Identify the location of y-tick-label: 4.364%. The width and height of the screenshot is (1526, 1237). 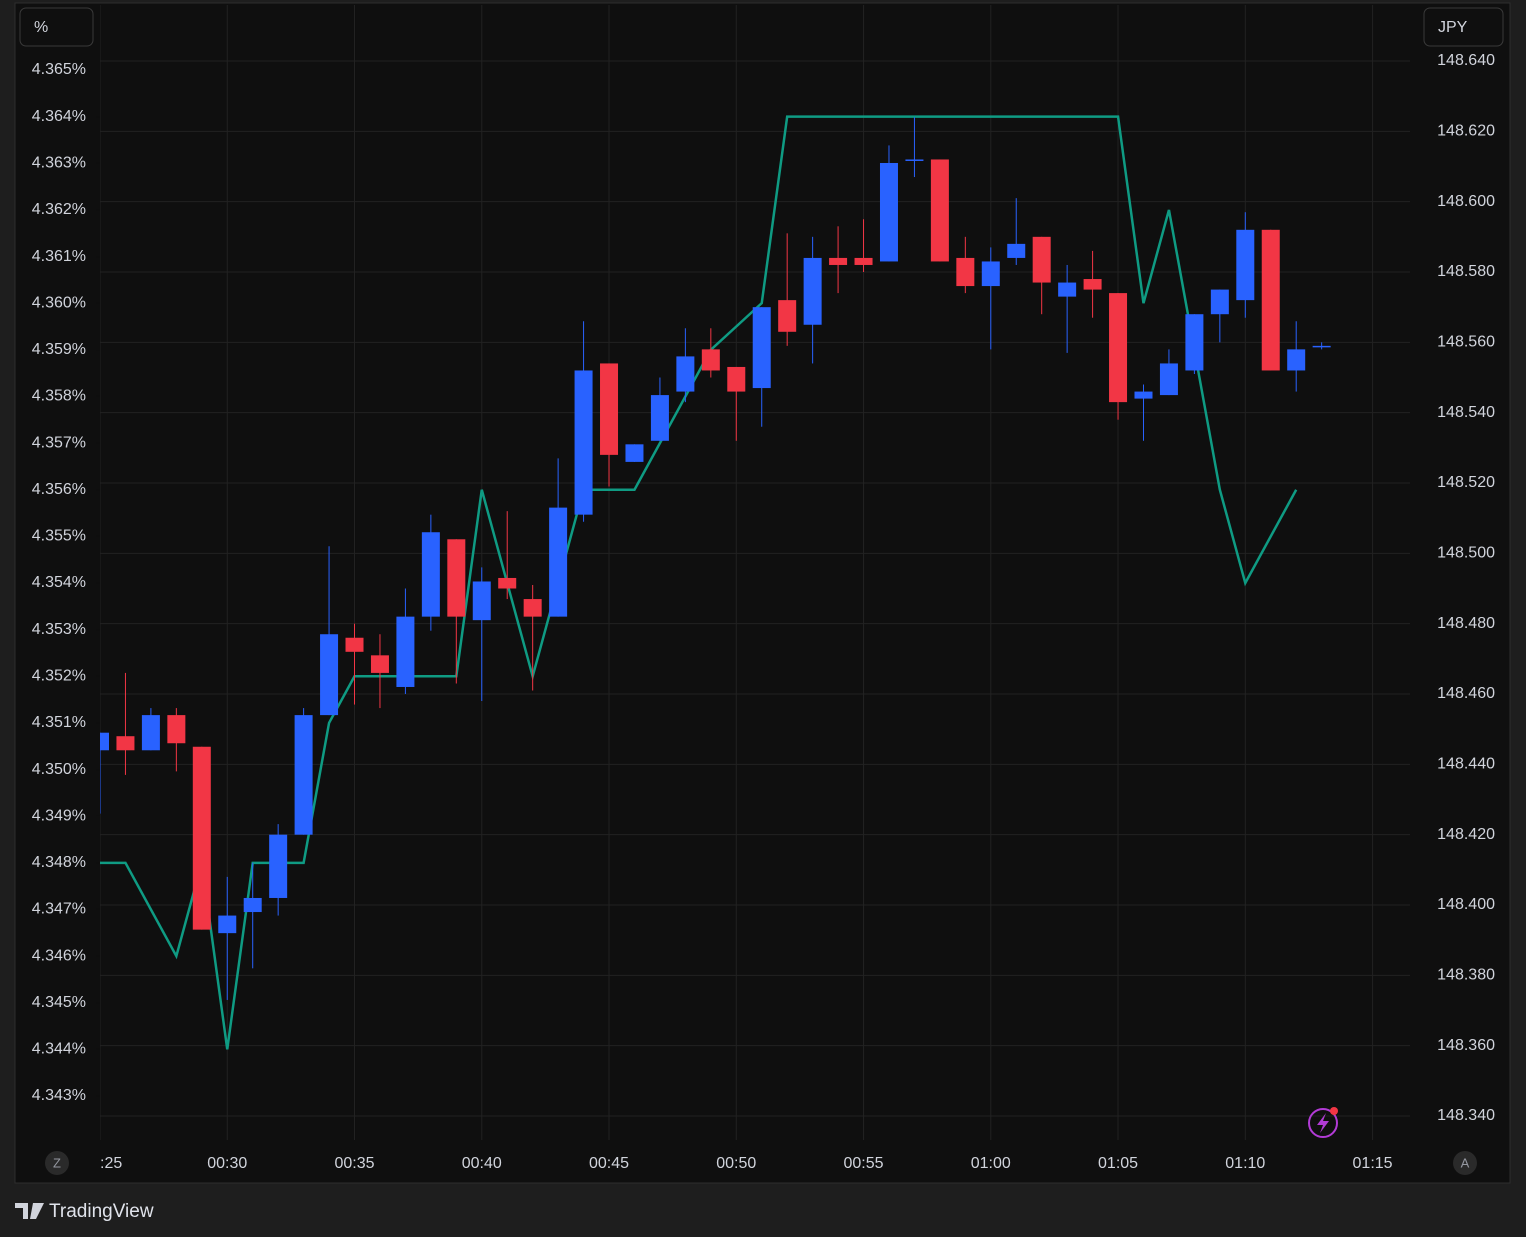
(59, 116).